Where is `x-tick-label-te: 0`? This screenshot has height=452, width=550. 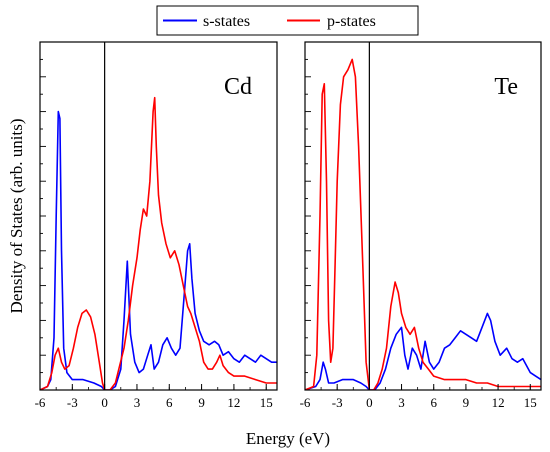 x-tick-label-te: 0 is located at coordinates (369, 402).